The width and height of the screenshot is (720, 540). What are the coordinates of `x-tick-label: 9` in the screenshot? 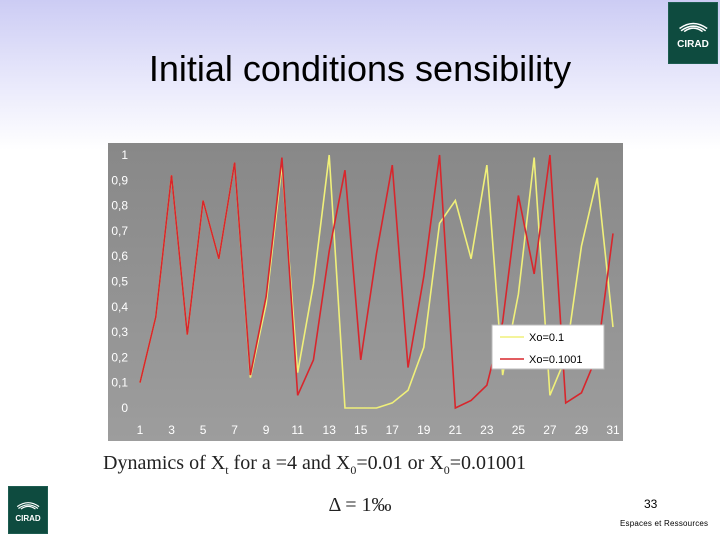 It's located at (266, 430).